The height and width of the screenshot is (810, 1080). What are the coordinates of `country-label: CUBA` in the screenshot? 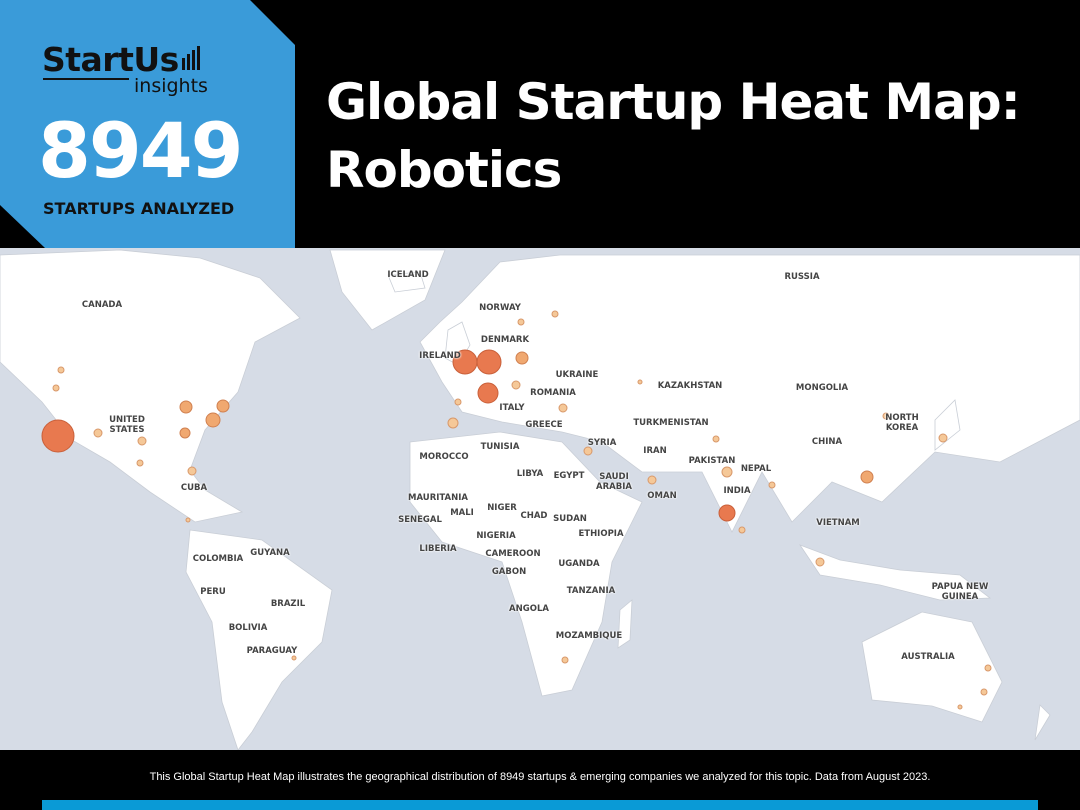 It's located at (194, 488).